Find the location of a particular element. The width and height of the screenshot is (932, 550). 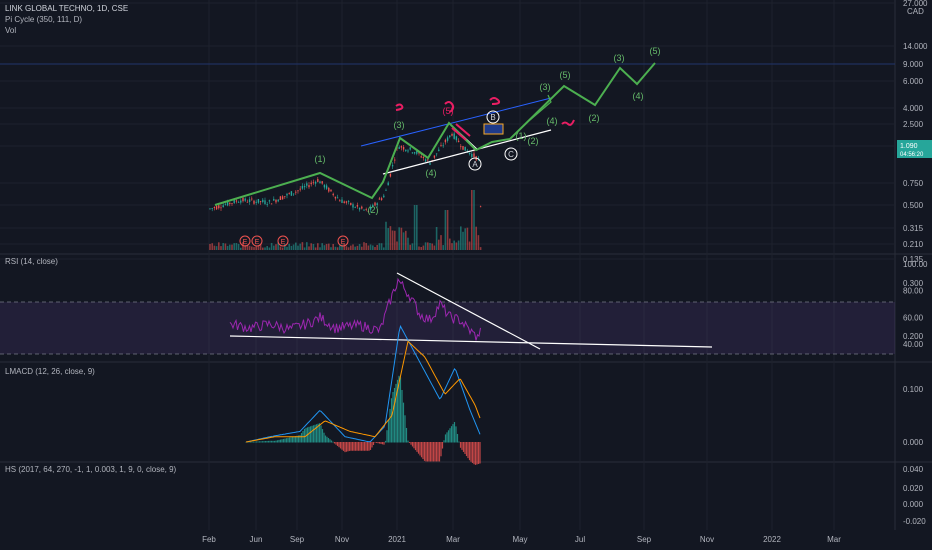

rsi-trend-line-down is located at coordinates (468, 311).